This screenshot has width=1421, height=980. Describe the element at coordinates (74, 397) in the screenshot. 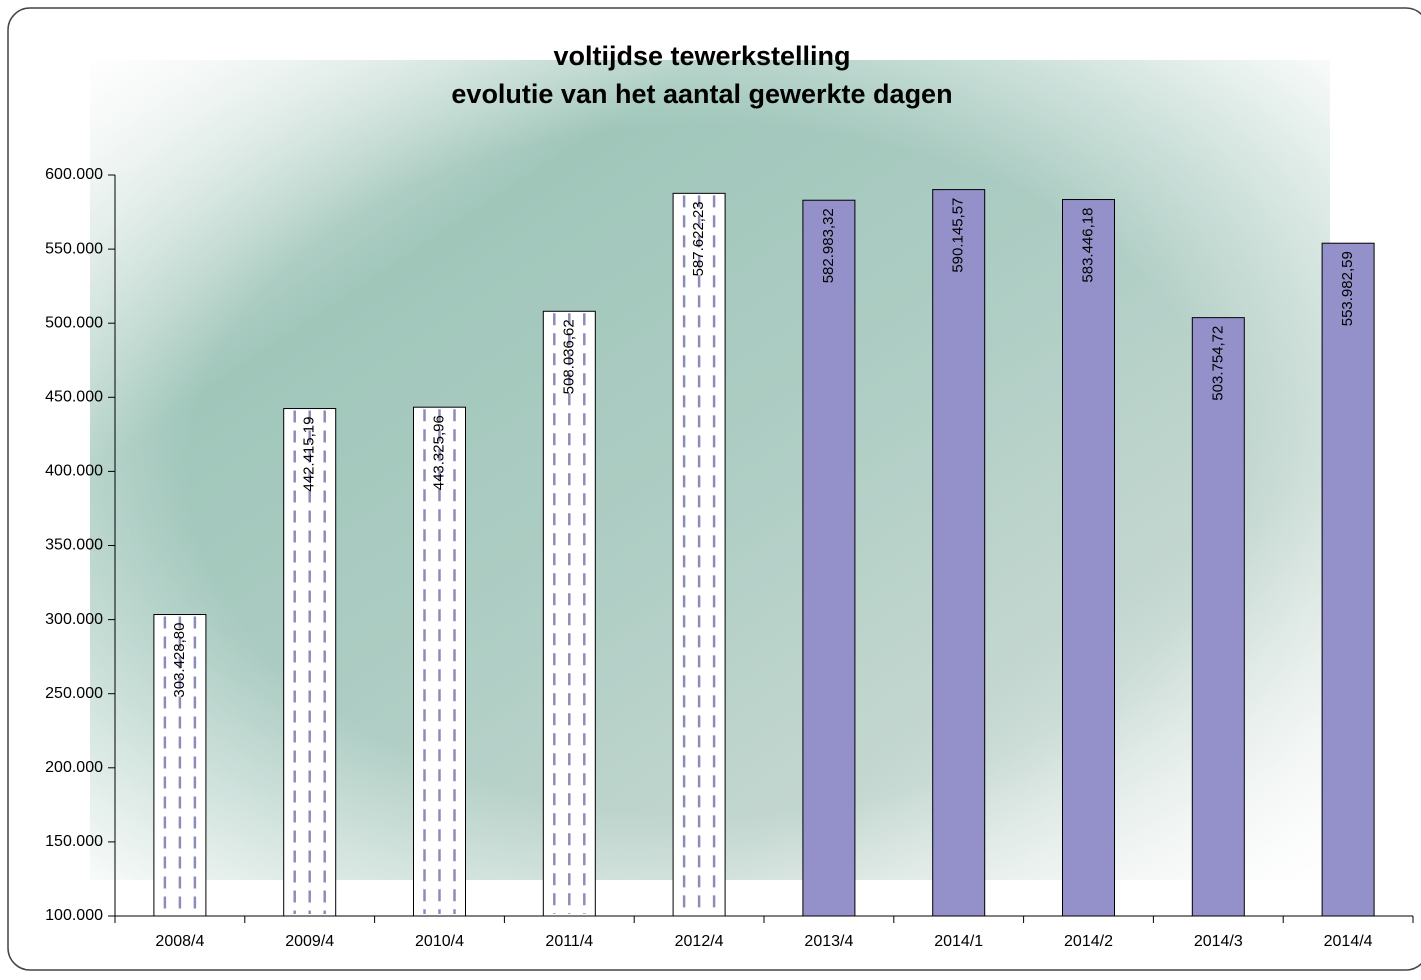

I see `y-tick-label: 450.000` at that location.